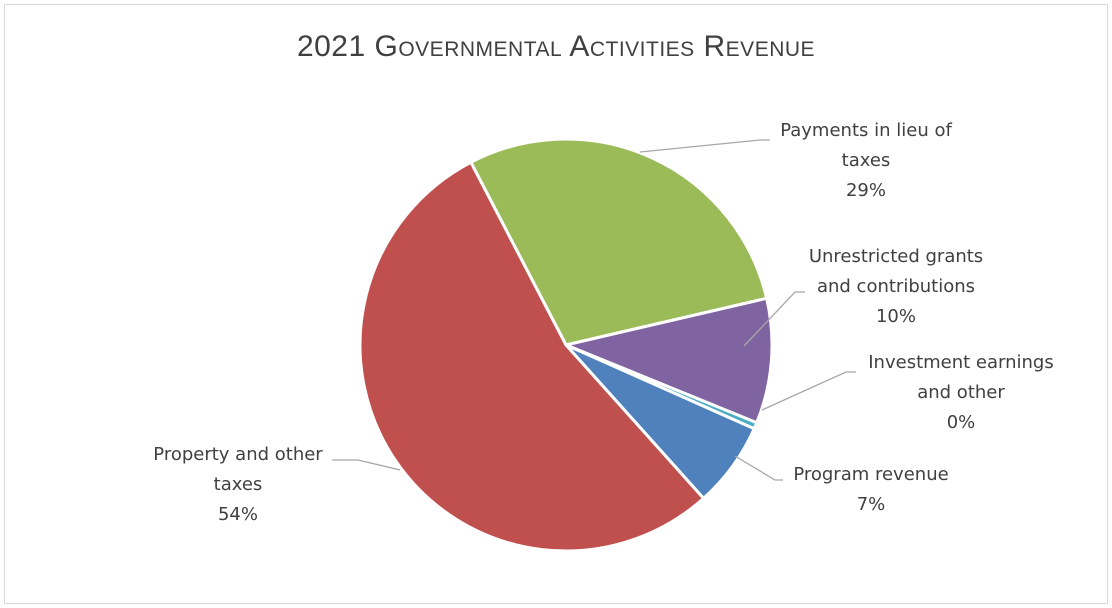  What do you see at coordinates (238, 454) in the screenshot?
I see `data-label-line: Property and other` at bounding box center [238, 454].